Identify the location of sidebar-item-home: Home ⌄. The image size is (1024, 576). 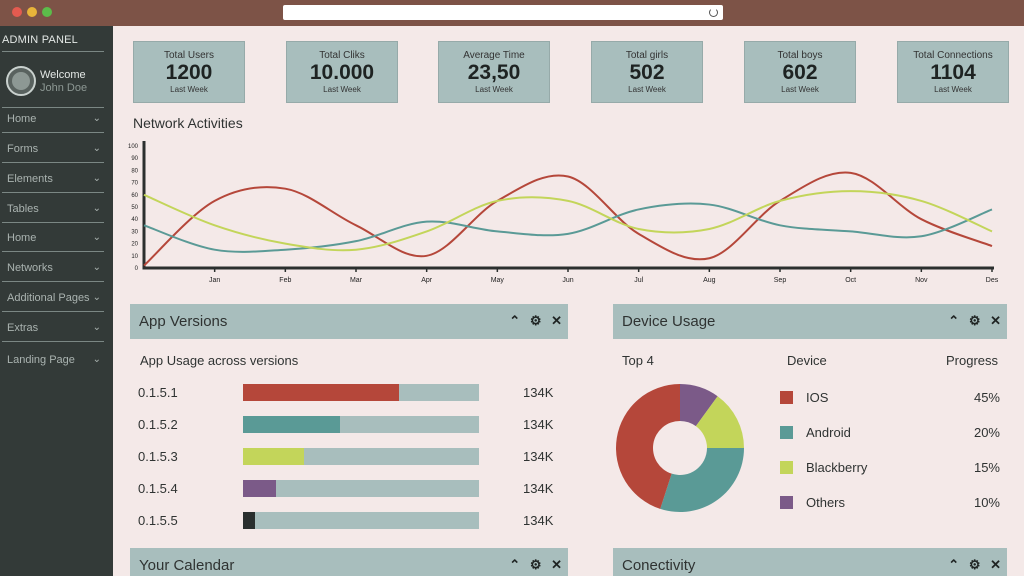
(52, 120).